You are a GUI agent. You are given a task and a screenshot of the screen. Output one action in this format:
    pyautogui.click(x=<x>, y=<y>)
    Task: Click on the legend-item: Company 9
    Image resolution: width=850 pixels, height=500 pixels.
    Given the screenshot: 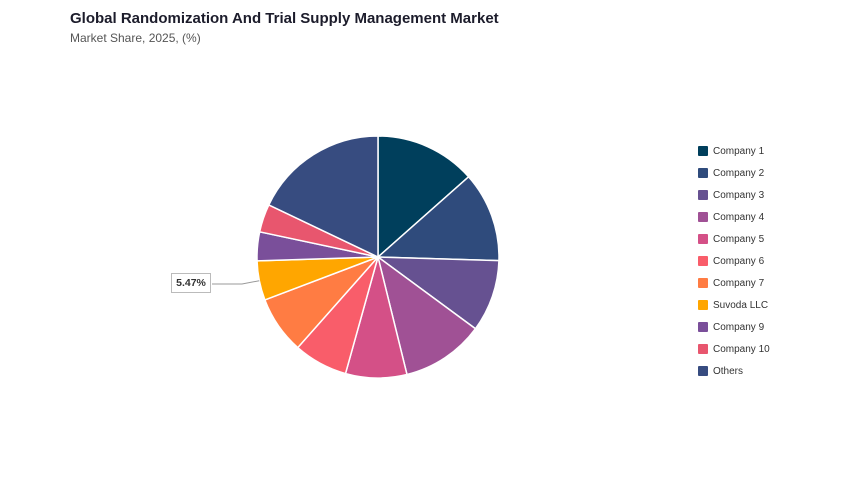 What is the action you would take?
    pyautogui.click(x=734, y=327)
    